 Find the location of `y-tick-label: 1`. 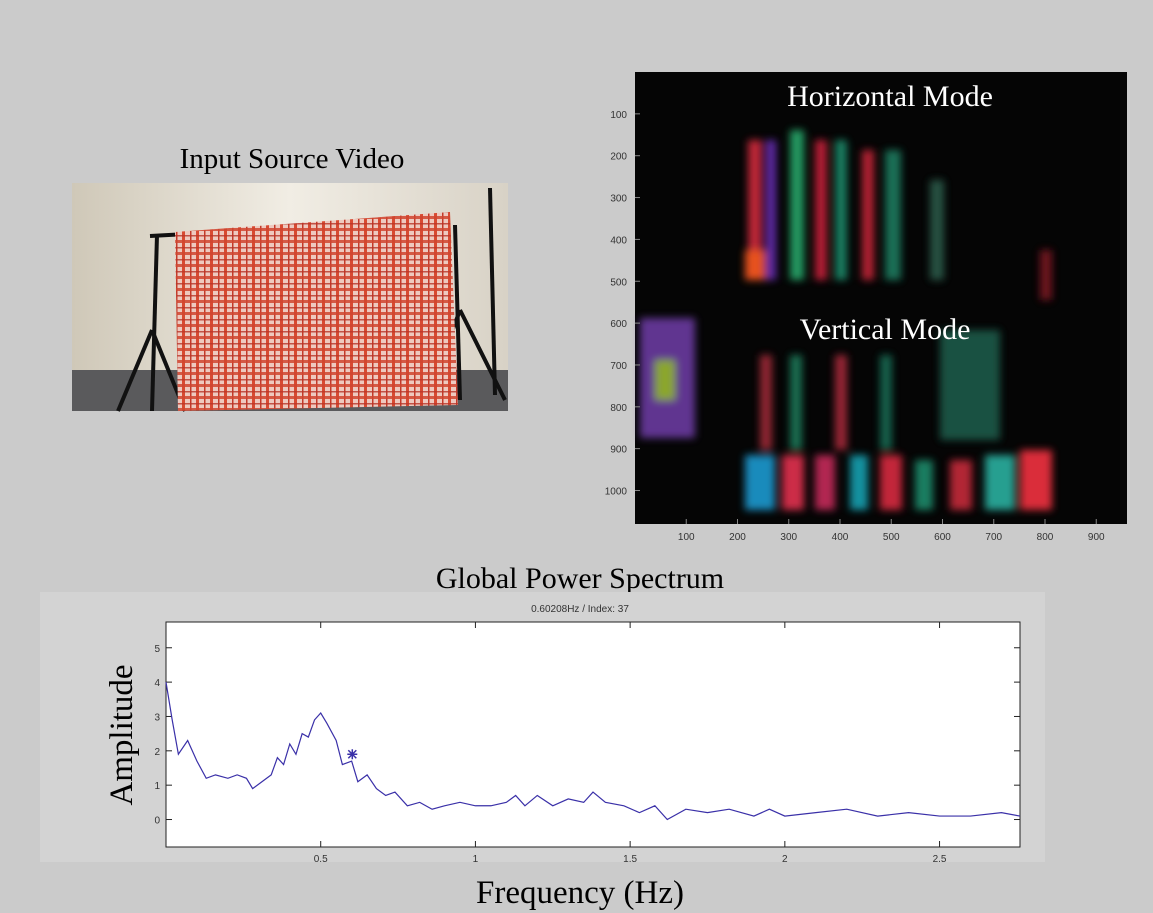

y-tick-label: 1 is located at coordinates (157, 786).